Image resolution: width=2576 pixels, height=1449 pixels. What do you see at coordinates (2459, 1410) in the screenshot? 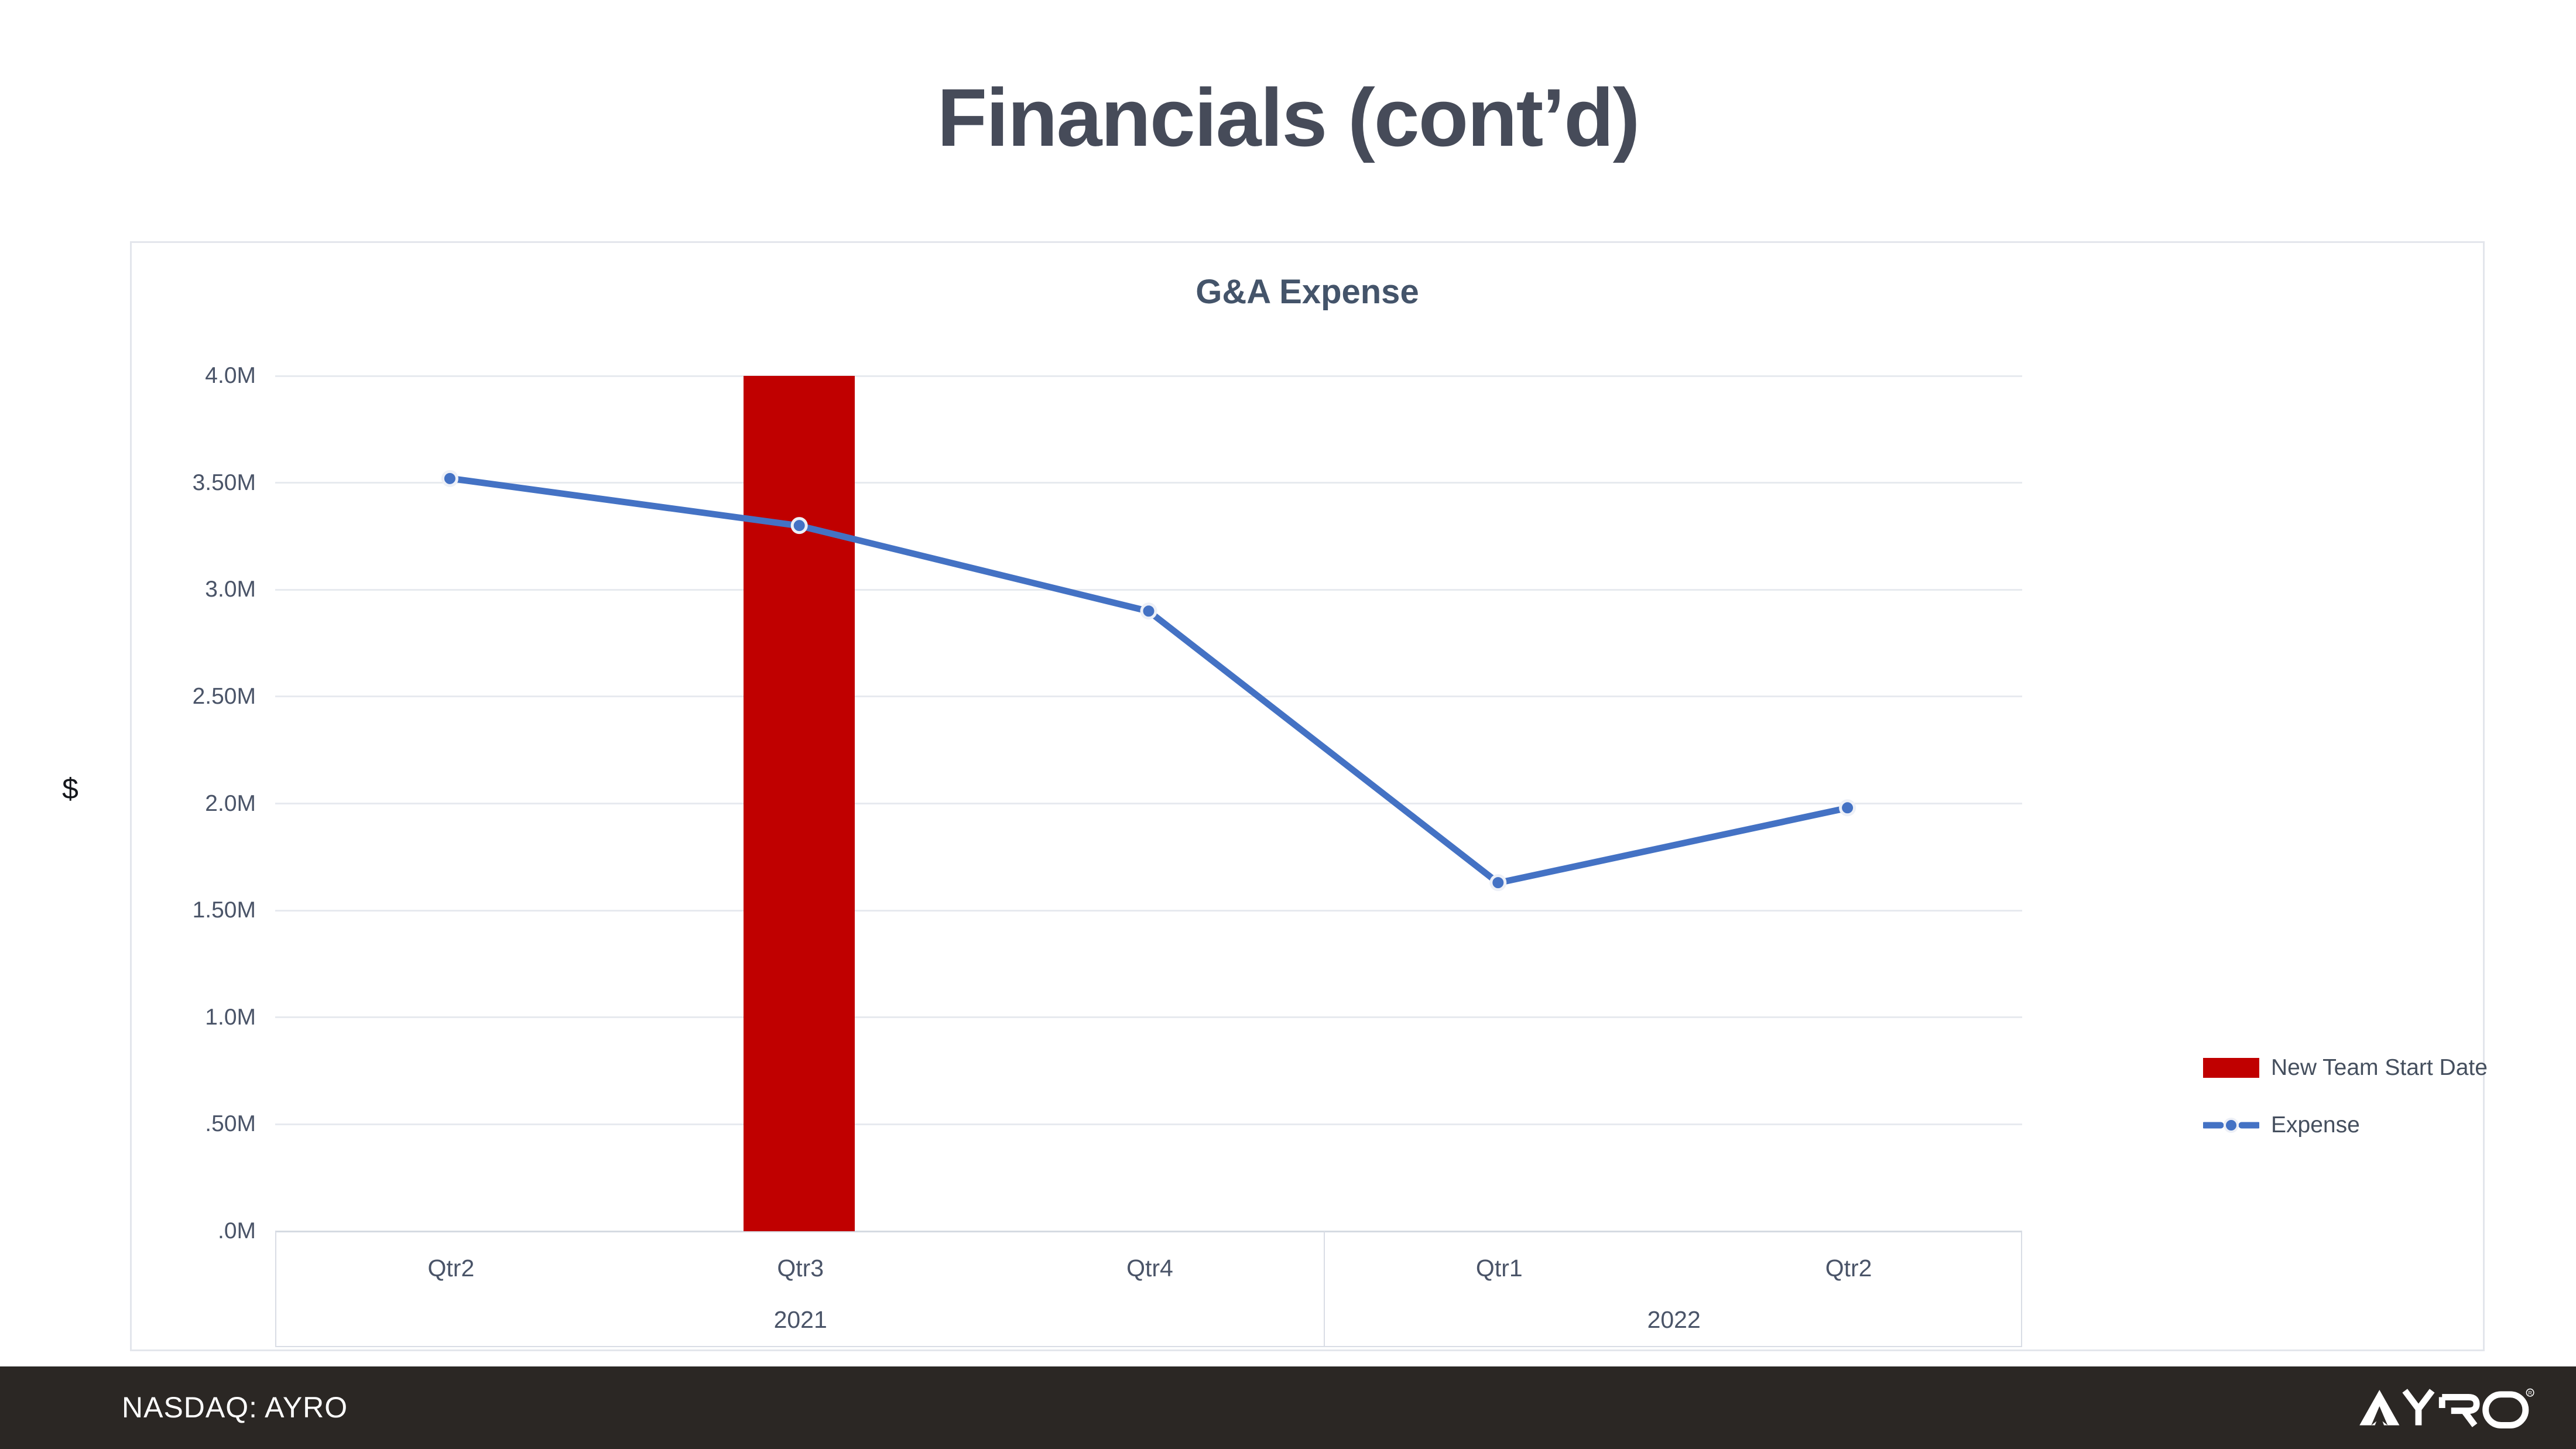
I see `ayro-logo-r-icon` at bounding box center [2459, 1410].